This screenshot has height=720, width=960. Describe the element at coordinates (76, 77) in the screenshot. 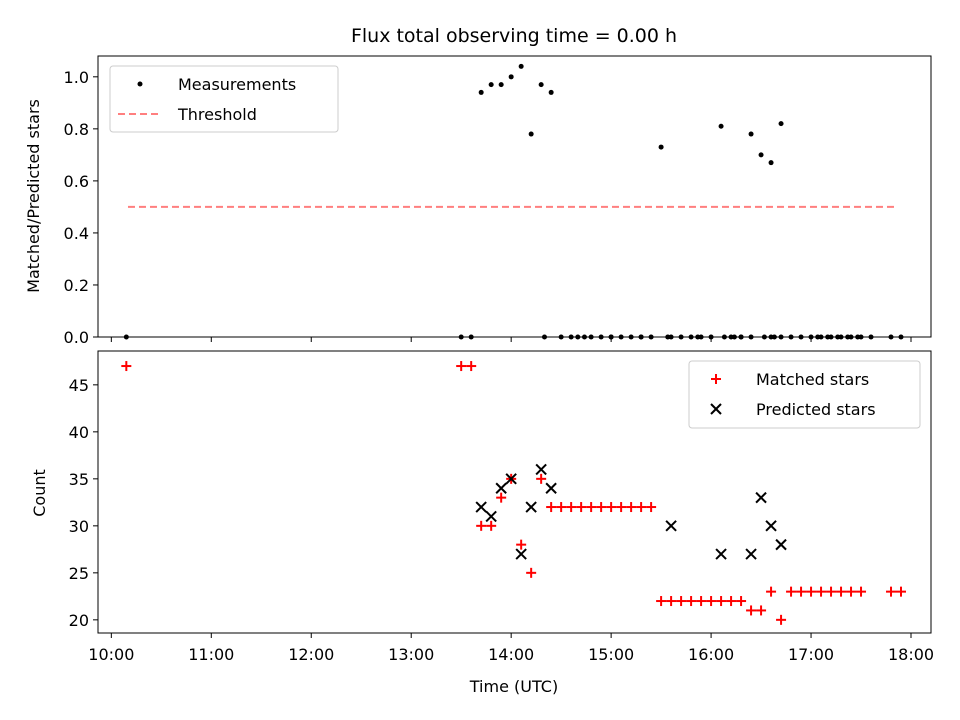

I see `top-y-tick-label: 1.0` at that location.